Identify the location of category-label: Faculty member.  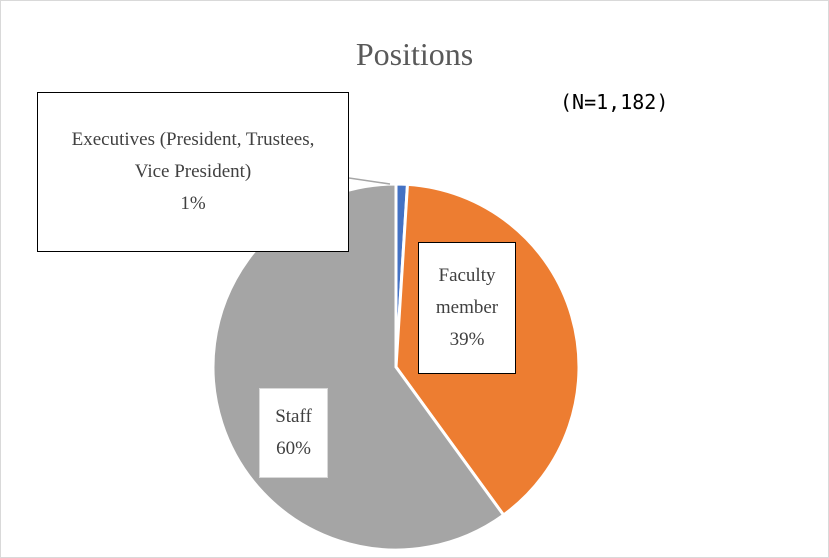
(467, 291).